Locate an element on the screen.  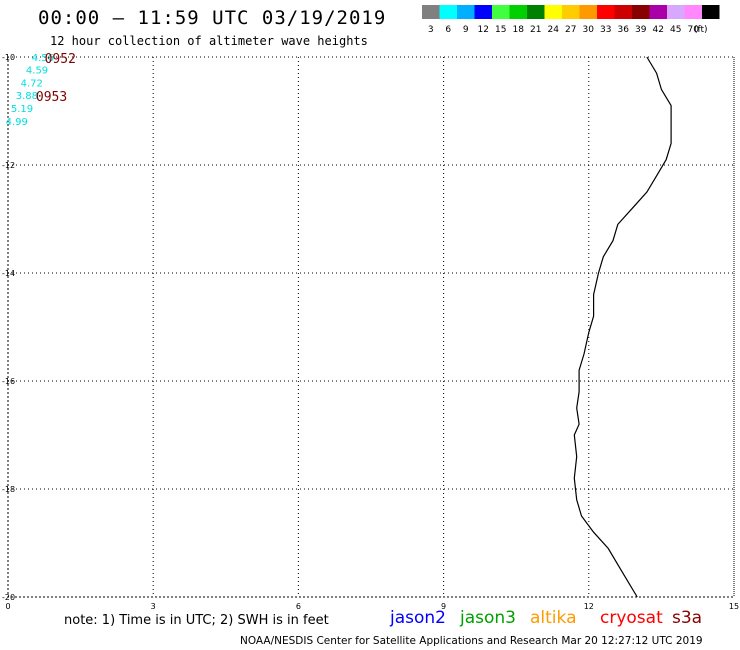
lon-tick-label: 3 is located at coordinates (153, 606).